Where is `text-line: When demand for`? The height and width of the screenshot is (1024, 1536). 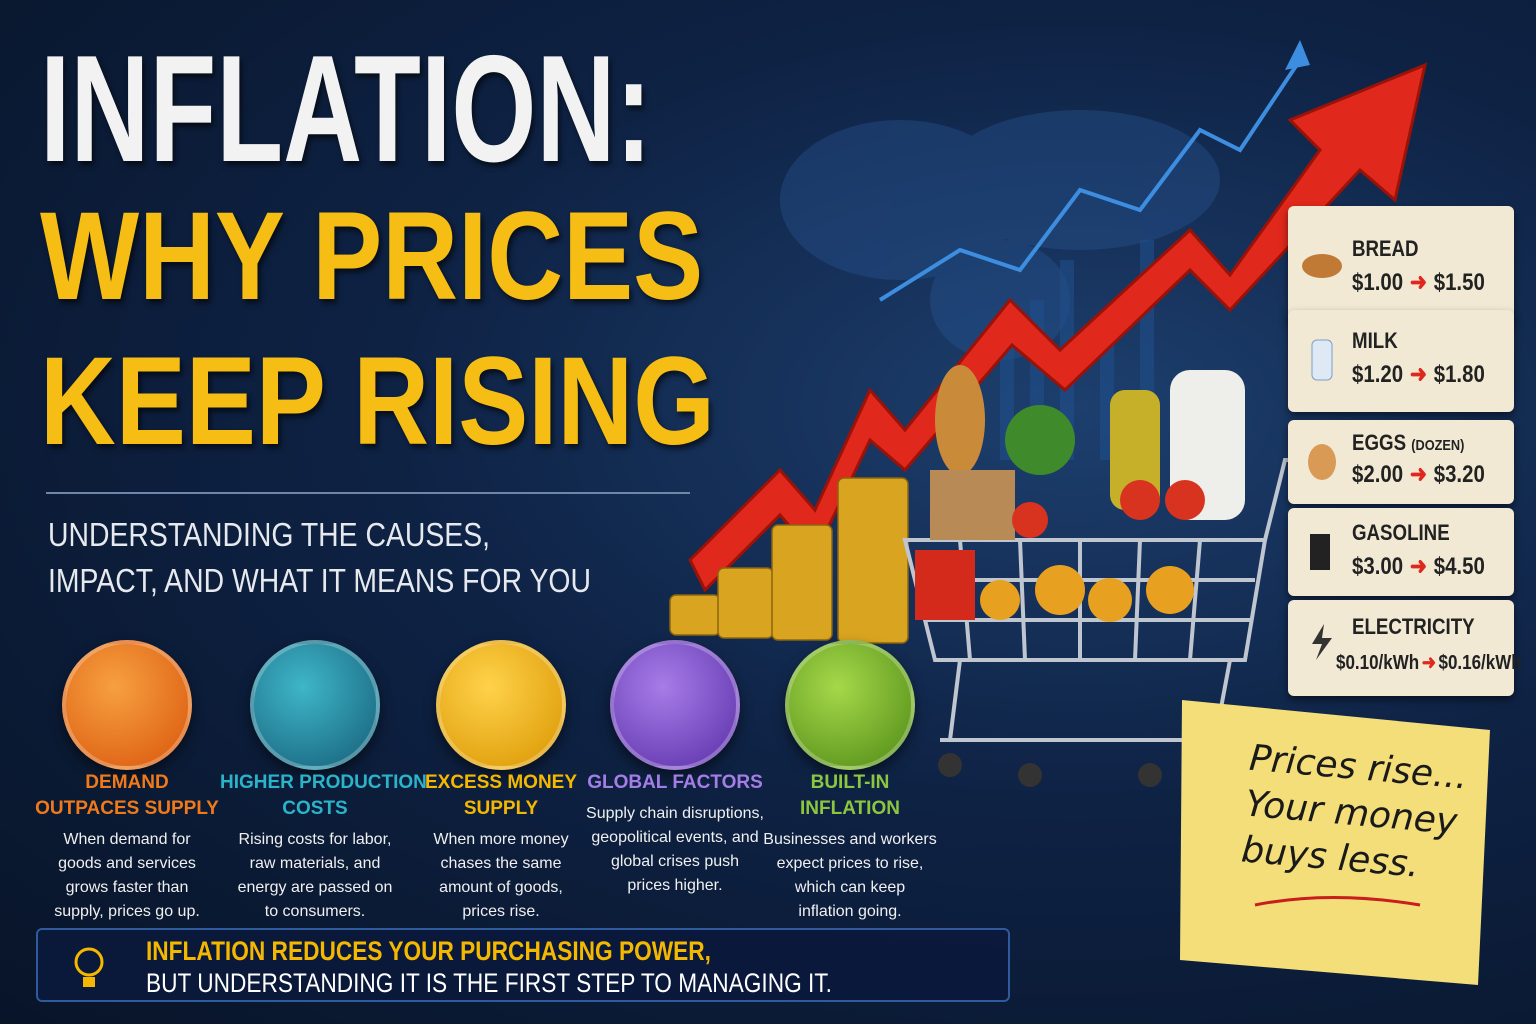 text-line: When demand for is located at coordinates (127, 839).